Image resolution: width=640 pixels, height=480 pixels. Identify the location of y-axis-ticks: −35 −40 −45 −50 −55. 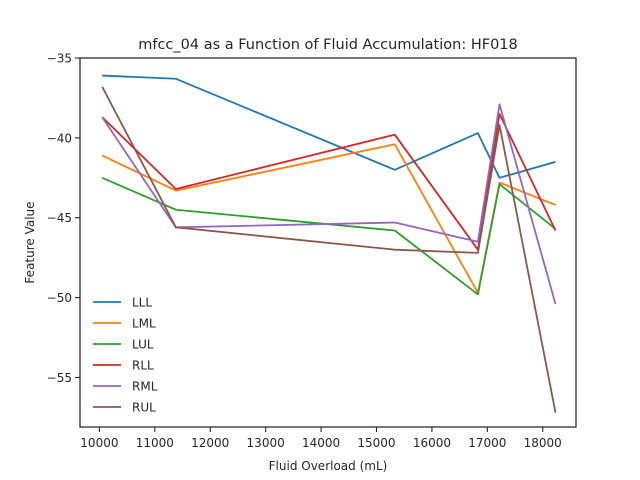
(63, 218).